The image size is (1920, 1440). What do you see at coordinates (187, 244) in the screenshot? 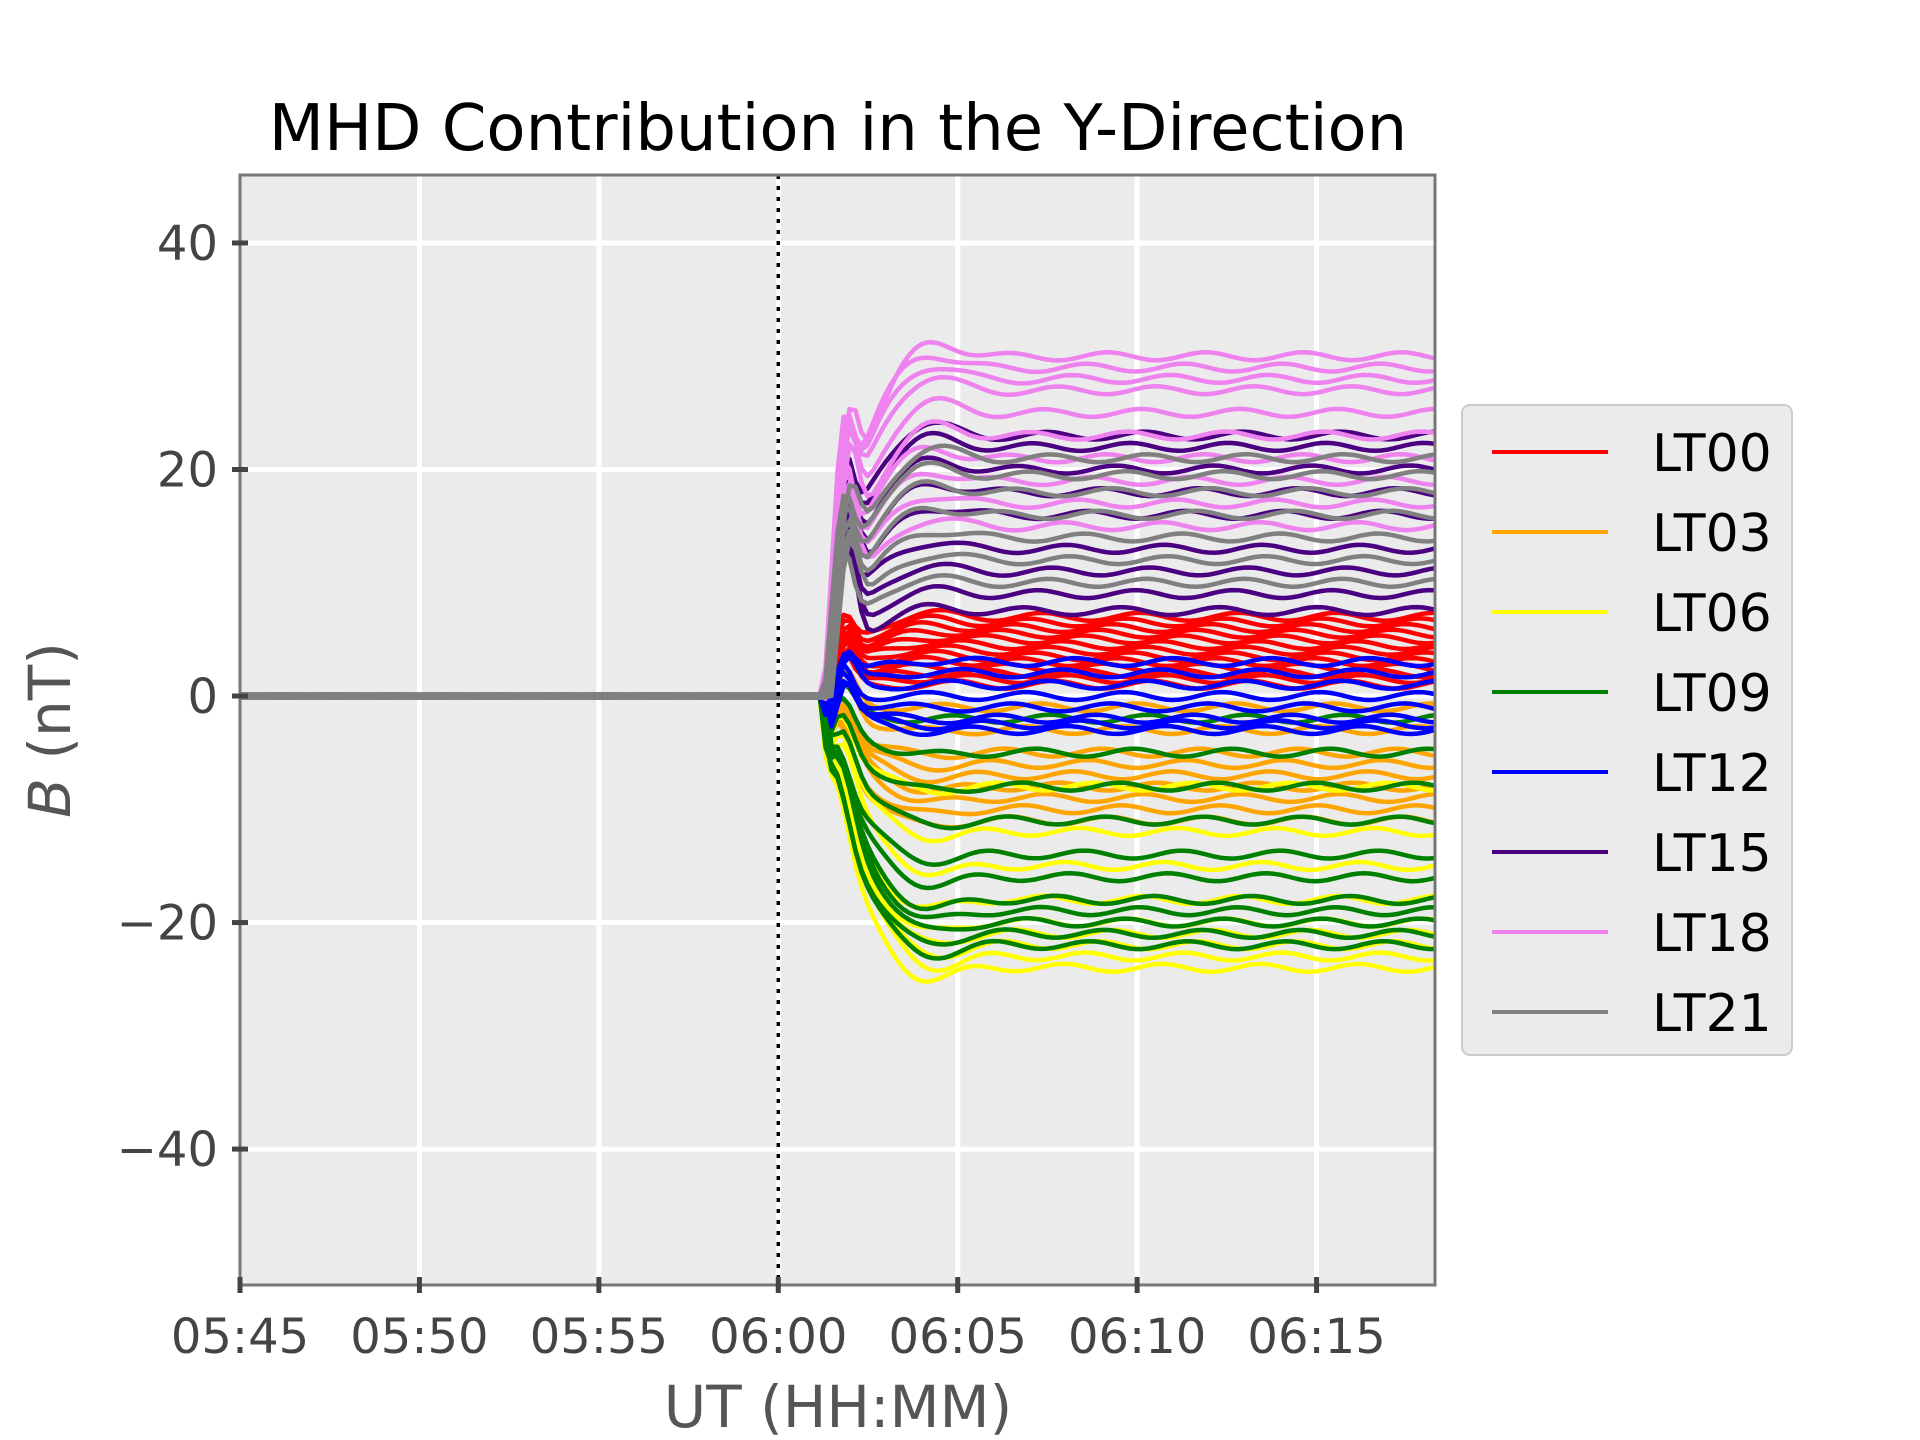
I see `y-tick-label: 40` at bounding box center [187, 244].